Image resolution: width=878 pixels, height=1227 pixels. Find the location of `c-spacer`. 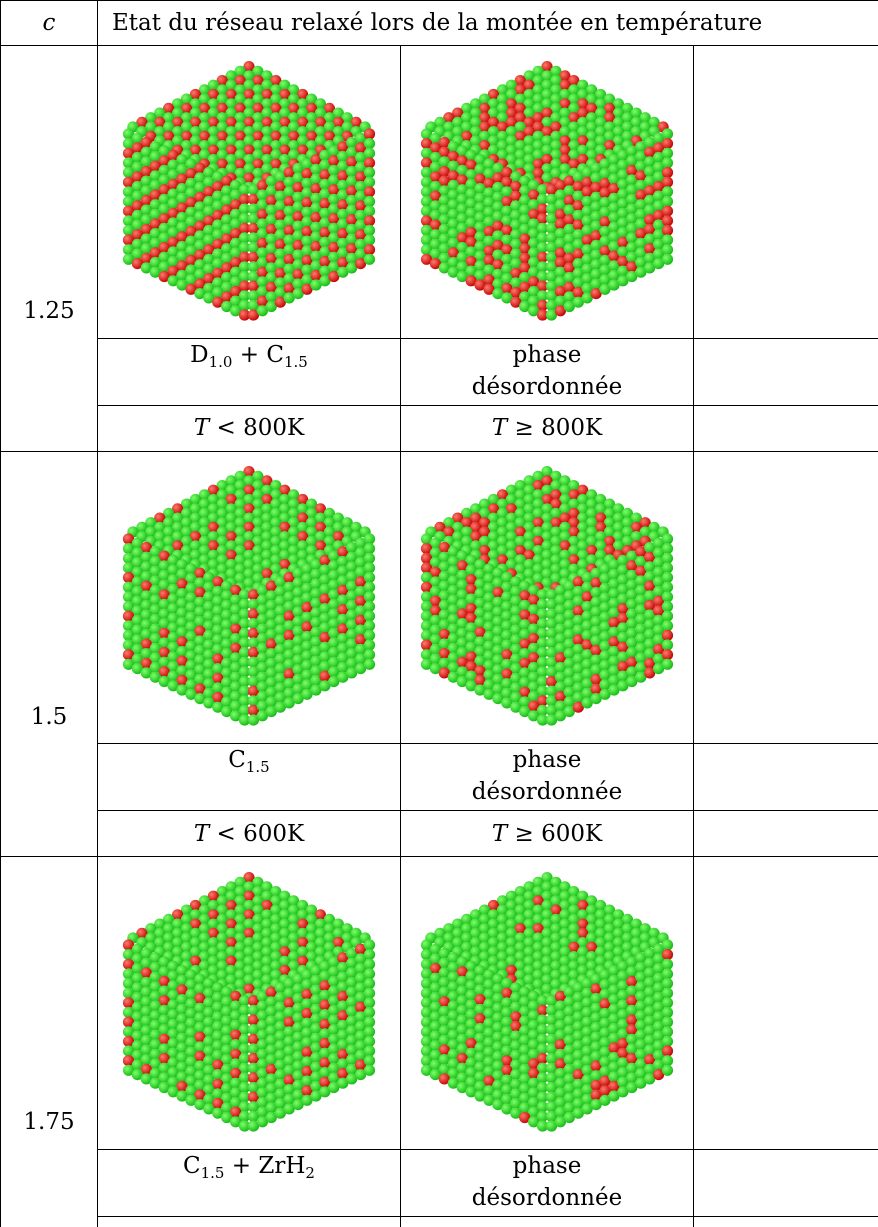

c-spacer is located at coordinates (49, 833).